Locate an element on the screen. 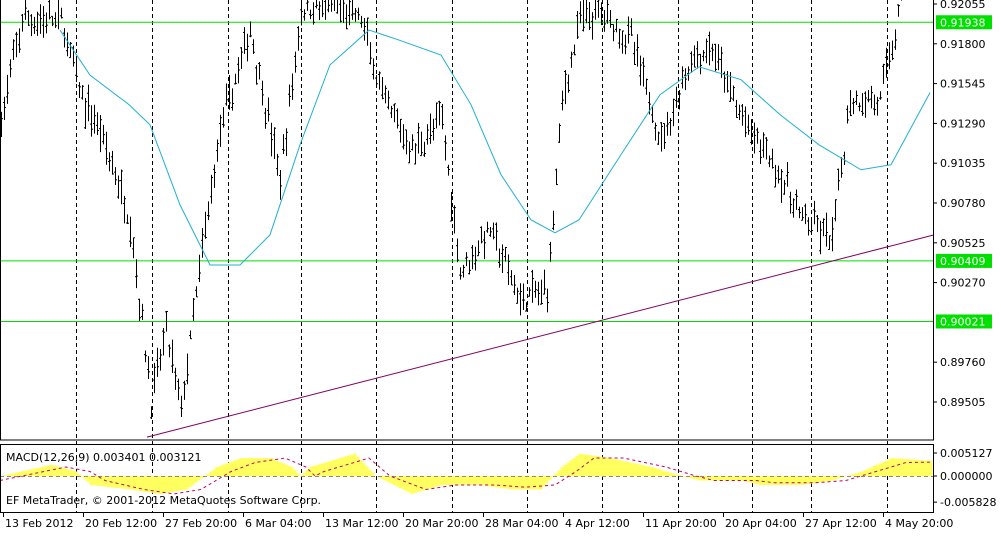 The width and height of the screenshot is (1001, 538). time-label: 4 May 20:00 is located at coordinates (919, 523).